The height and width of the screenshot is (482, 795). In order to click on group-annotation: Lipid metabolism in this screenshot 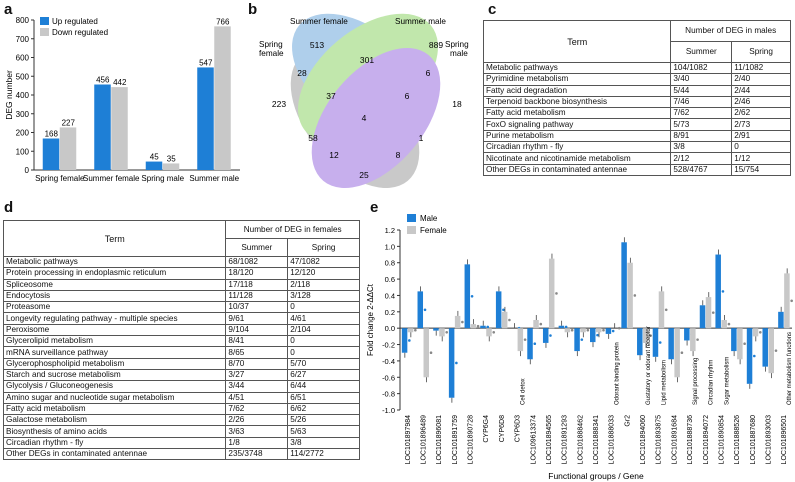, I will do `click(665, 382)`.